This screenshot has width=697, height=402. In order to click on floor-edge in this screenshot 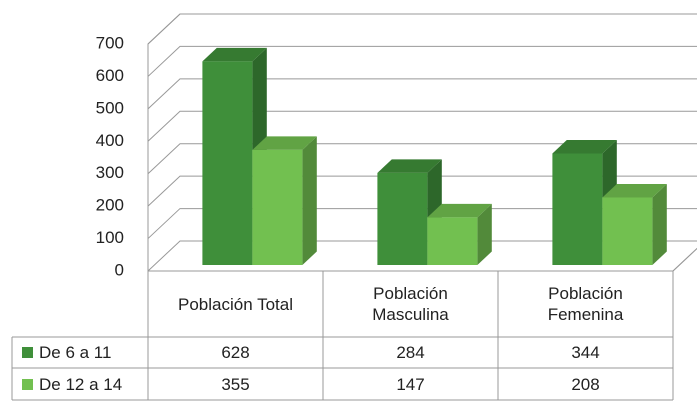, I will do `click(684, 259)`.